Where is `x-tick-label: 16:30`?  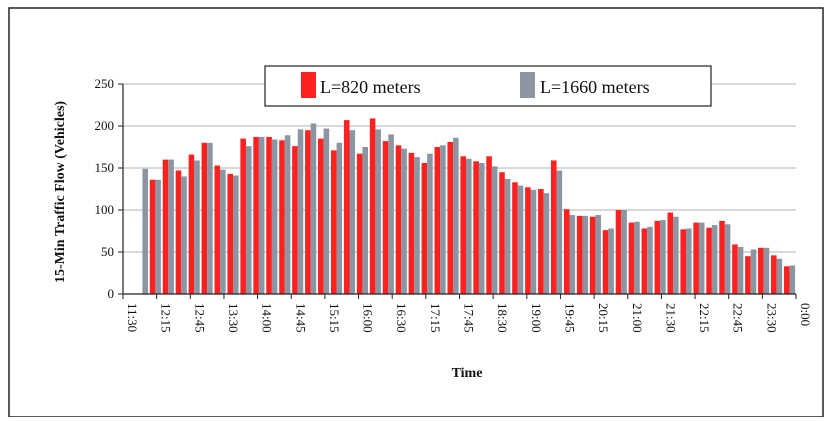 x-tick-label: 16:30 is located at coordinates (401, 318).